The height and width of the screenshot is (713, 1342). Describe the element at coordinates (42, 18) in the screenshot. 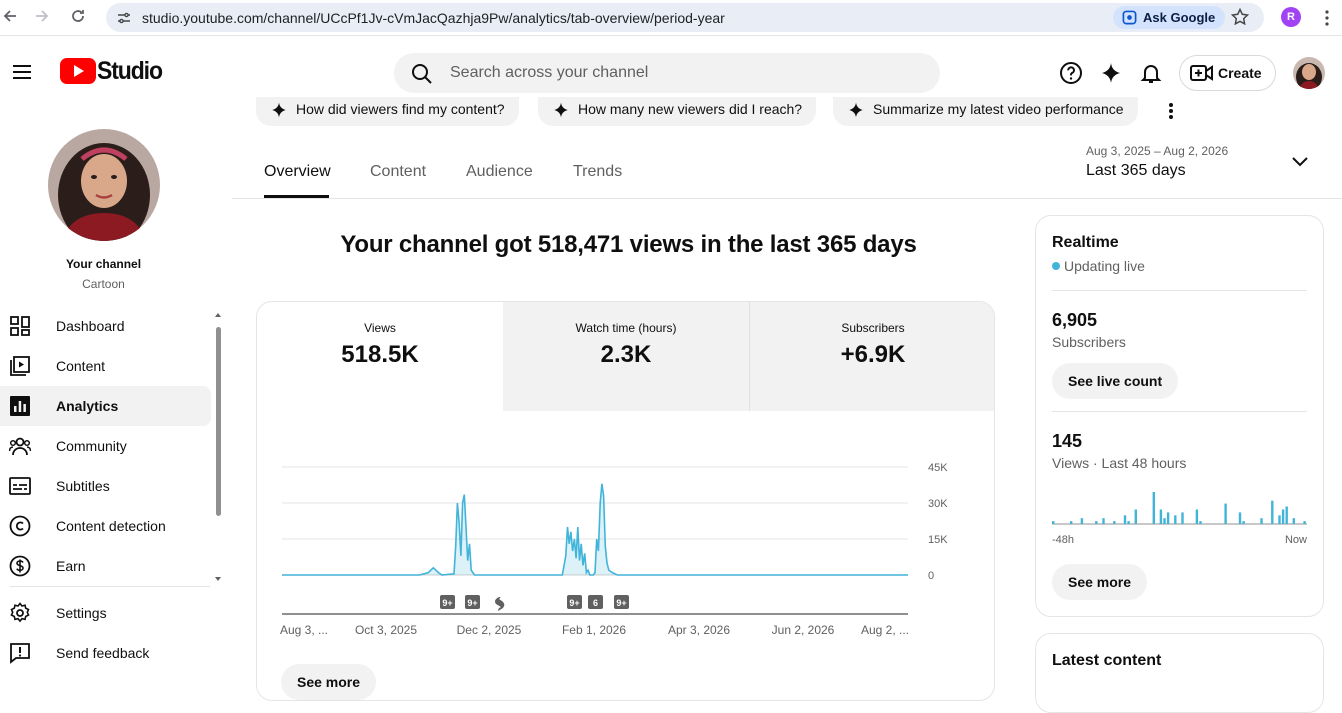

I see `forward-icon` at that location.